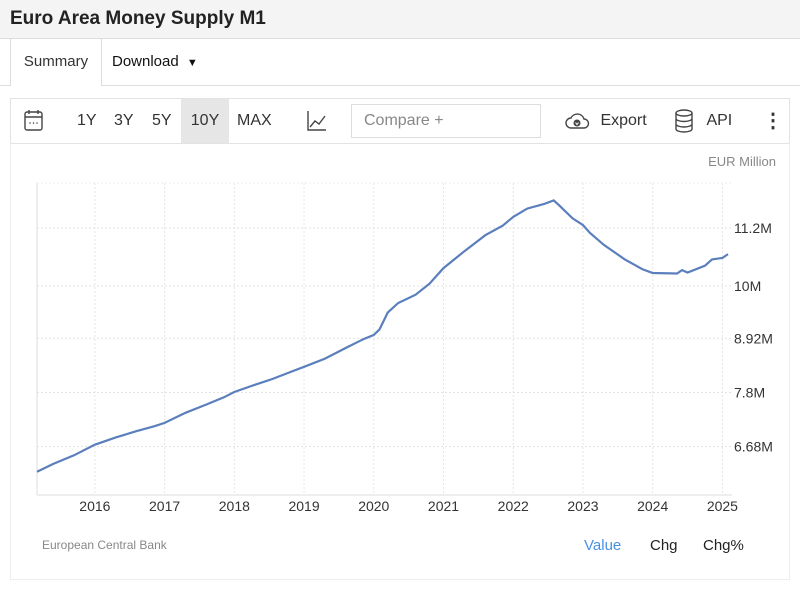 The image size is (800, 591). Describe the element at coordinates (753, 228) in the screenshot. I see `y-tick-label: 11.2M` at that location.